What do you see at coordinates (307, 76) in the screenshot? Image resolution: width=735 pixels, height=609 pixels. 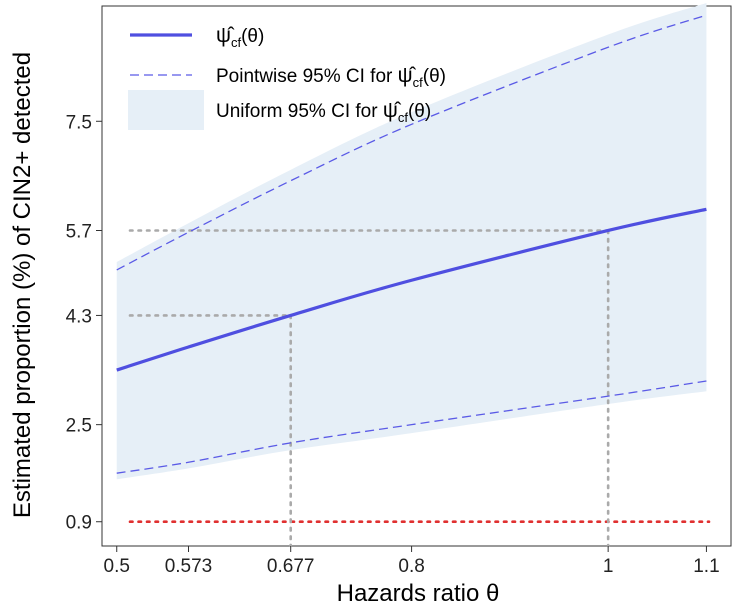 I see `legend-pointwise-prefix: Pointwise 95% CI for` at bounding box center [307, 76].